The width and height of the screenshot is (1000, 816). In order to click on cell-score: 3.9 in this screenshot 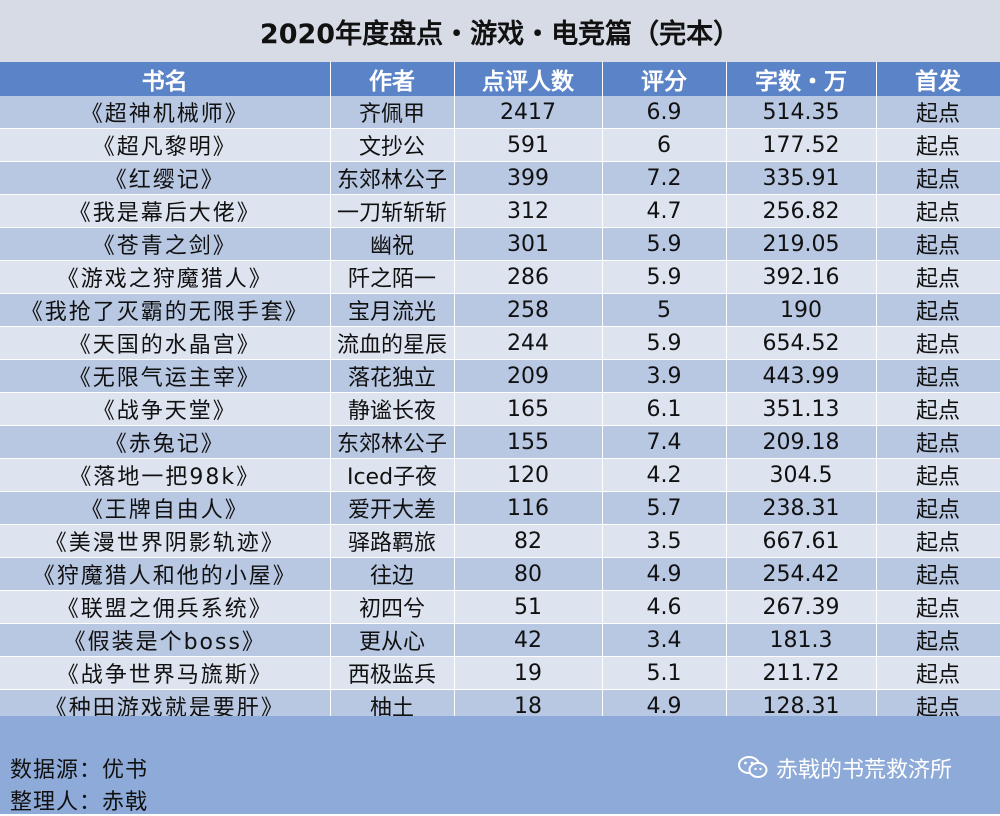, I will do `click(664, 376)`.